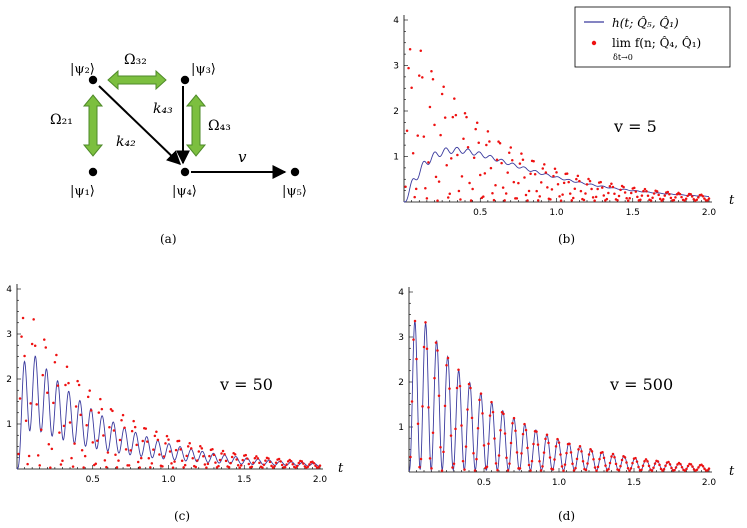 This screenshot has width=747, height=528. What do you see at coordinates (480, 213) in the screenshot?
I see `x-tick-label: 0.5` at bounding box center [480, 213].